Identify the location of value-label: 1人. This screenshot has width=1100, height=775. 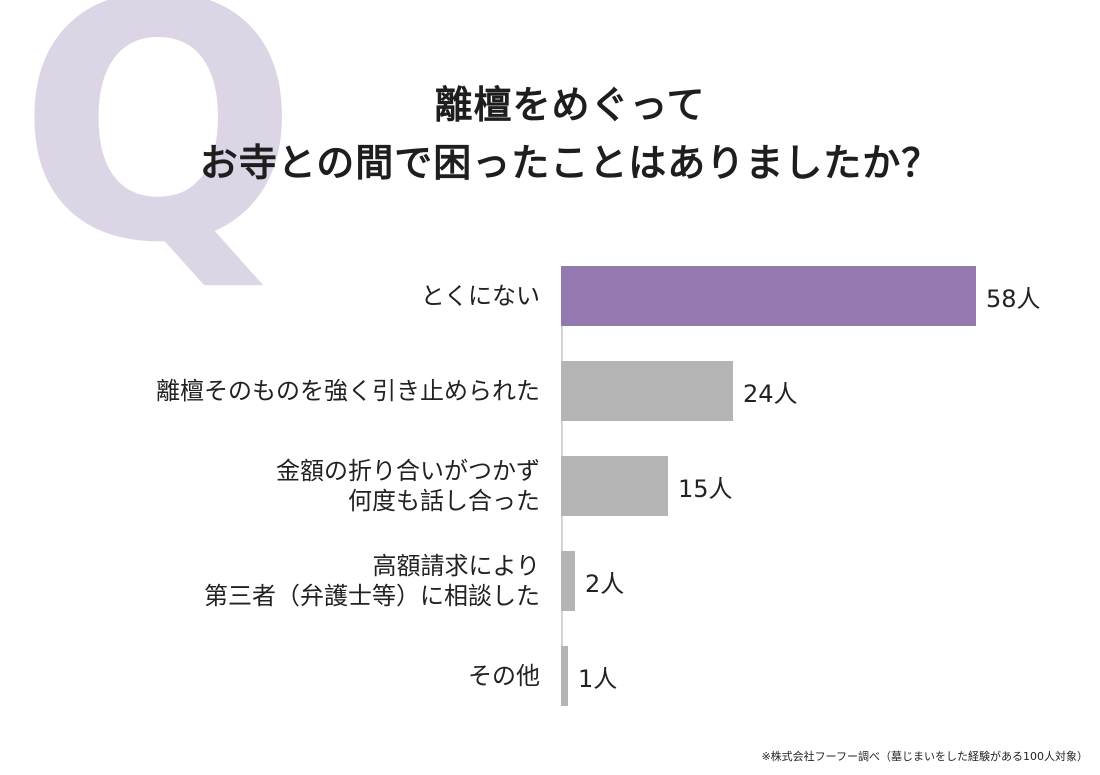
(598, 678).